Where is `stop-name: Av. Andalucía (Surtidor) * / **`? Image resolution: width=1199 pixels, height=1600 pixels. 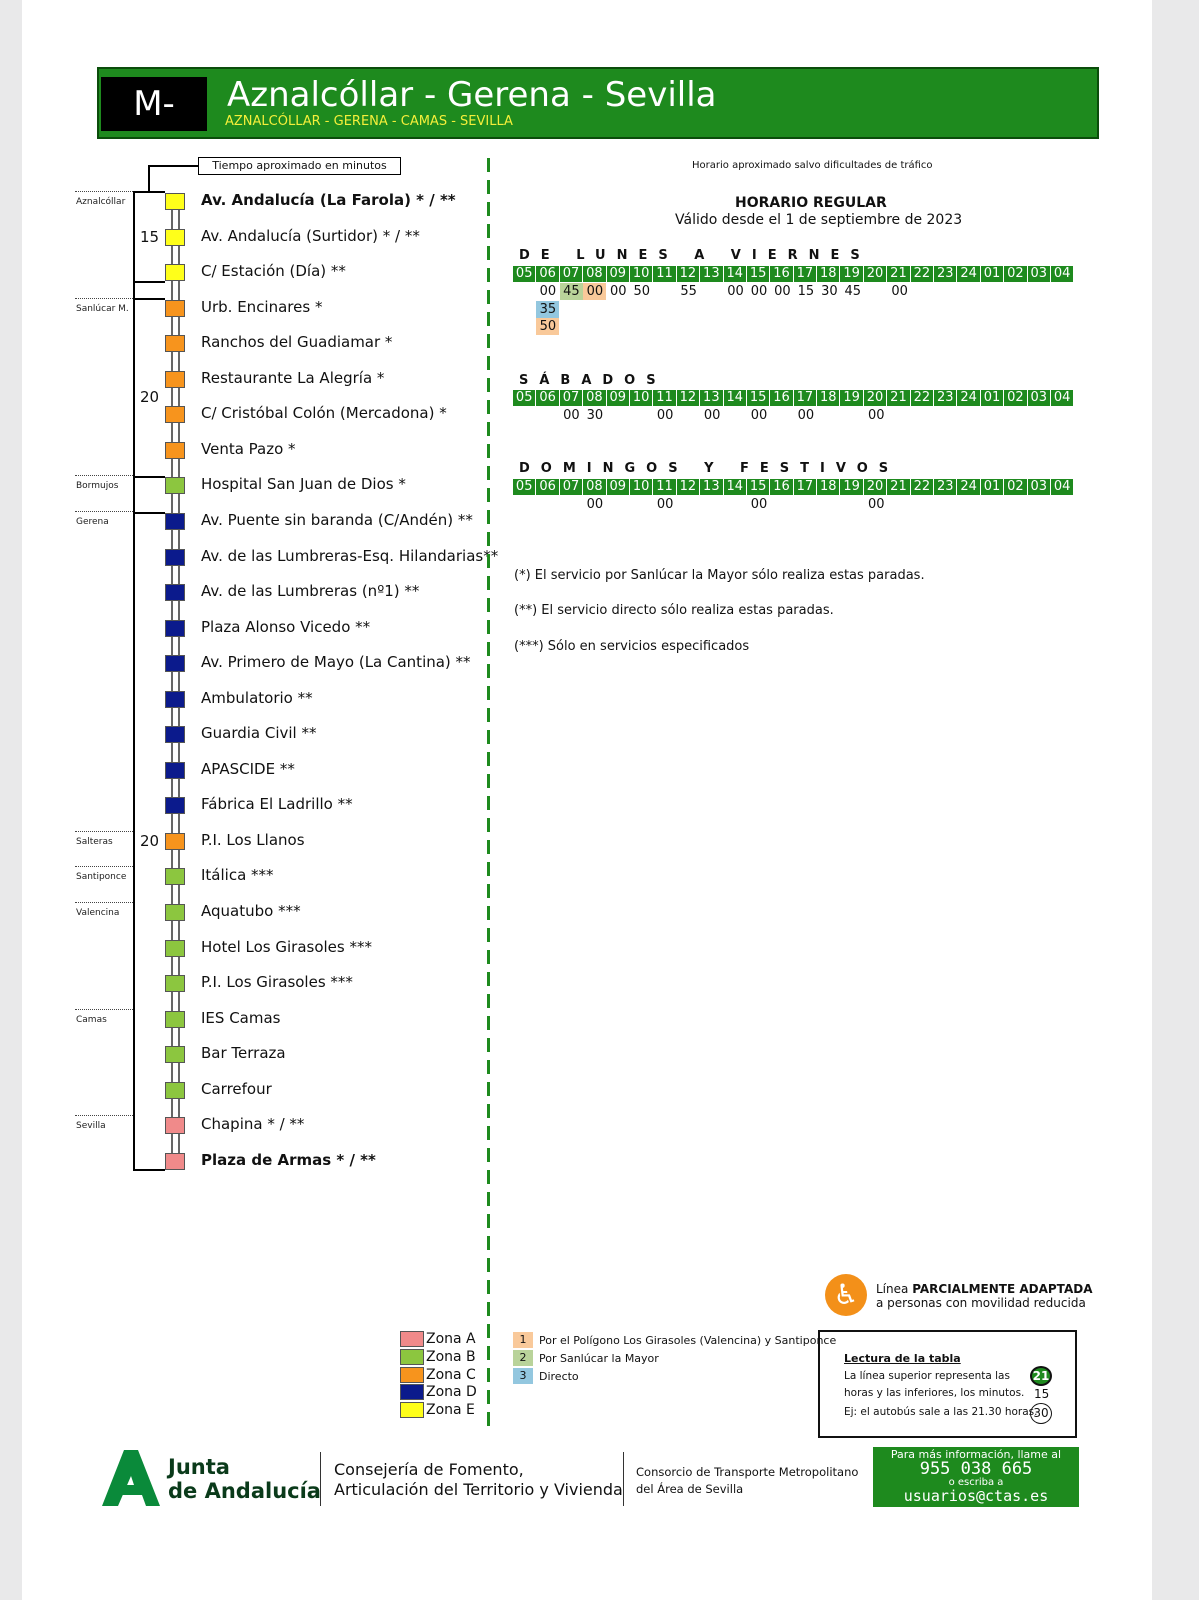
stop-name: Av. Andalucía (Surtidor) * / ** is located at coordinates (310, 235).